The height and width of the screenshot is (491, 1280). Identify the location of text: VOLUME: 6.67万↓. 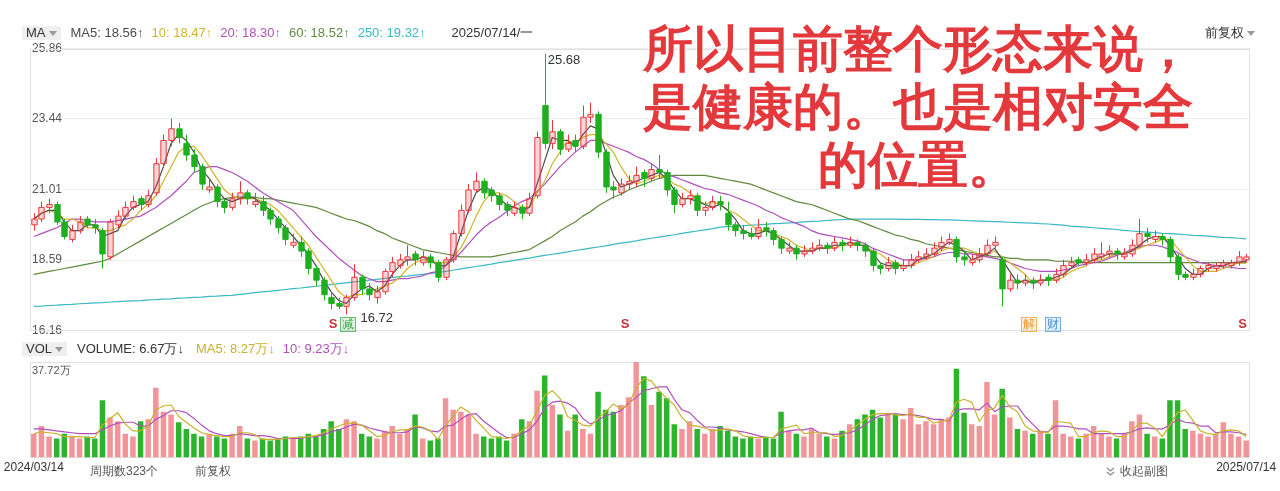
(130, 348).